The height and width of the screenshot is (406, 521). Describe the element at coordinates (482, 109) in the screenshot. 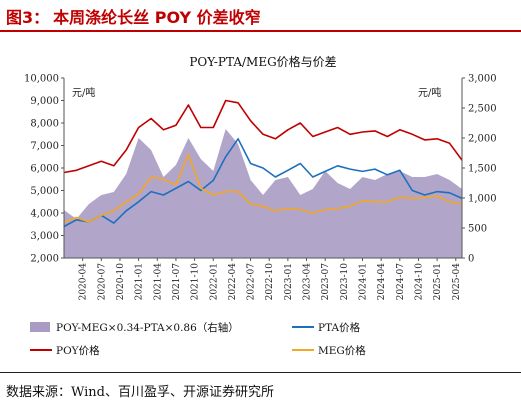

I see `y-right-tick-label: 2,500` at that location.